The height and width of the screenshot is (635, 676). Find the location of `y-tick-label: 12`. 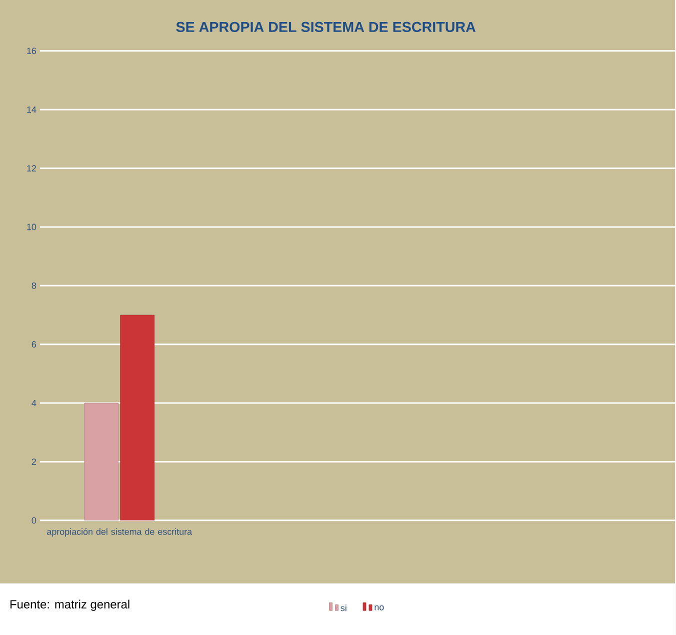

y-tick-label: 12 is located at coordinates (31, 168).